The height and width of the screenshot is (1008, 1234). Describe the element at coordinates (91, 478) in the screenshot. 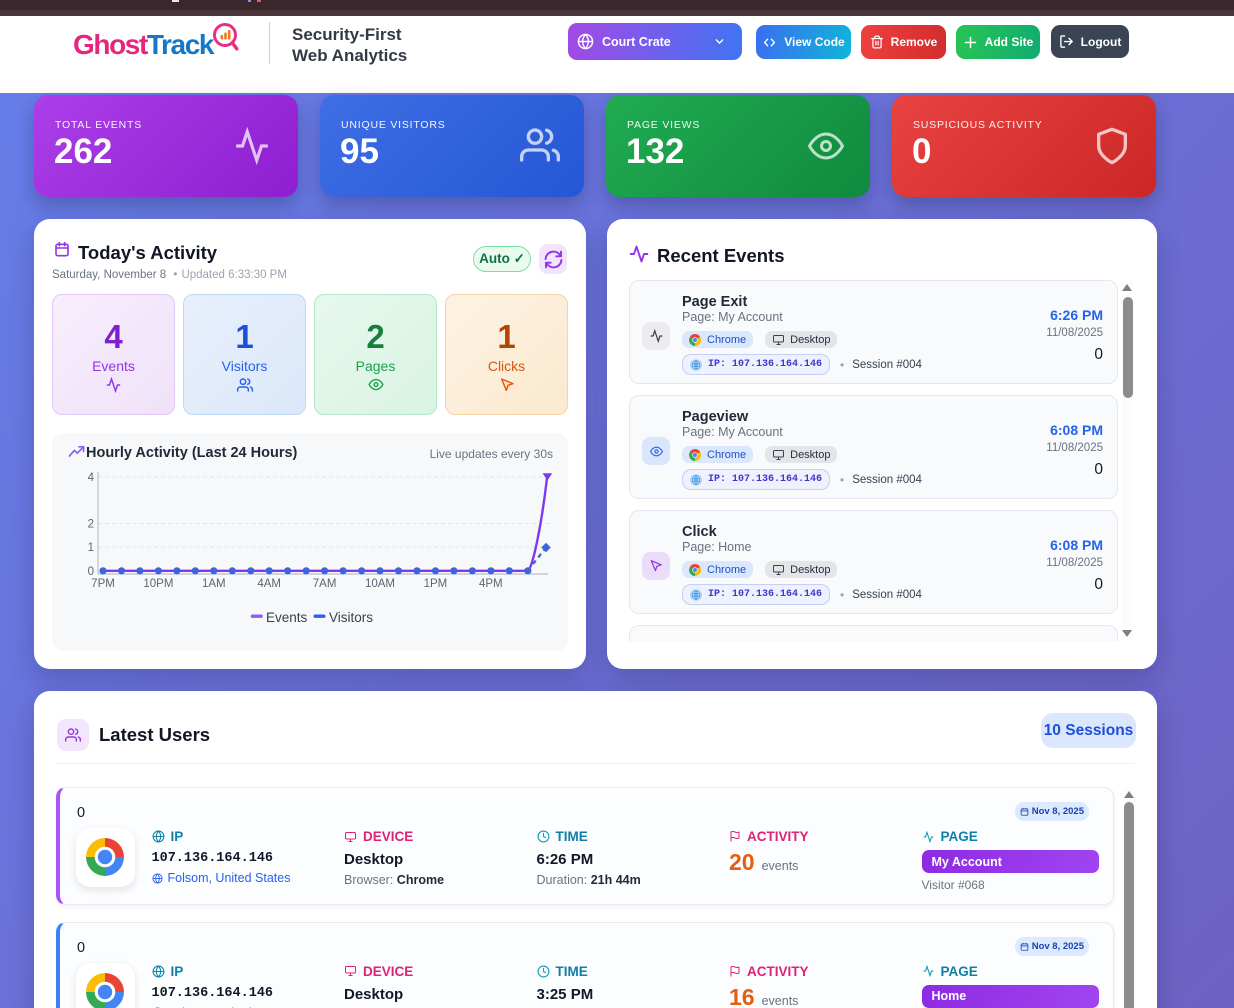

I see `svg-text: 4` at that location.